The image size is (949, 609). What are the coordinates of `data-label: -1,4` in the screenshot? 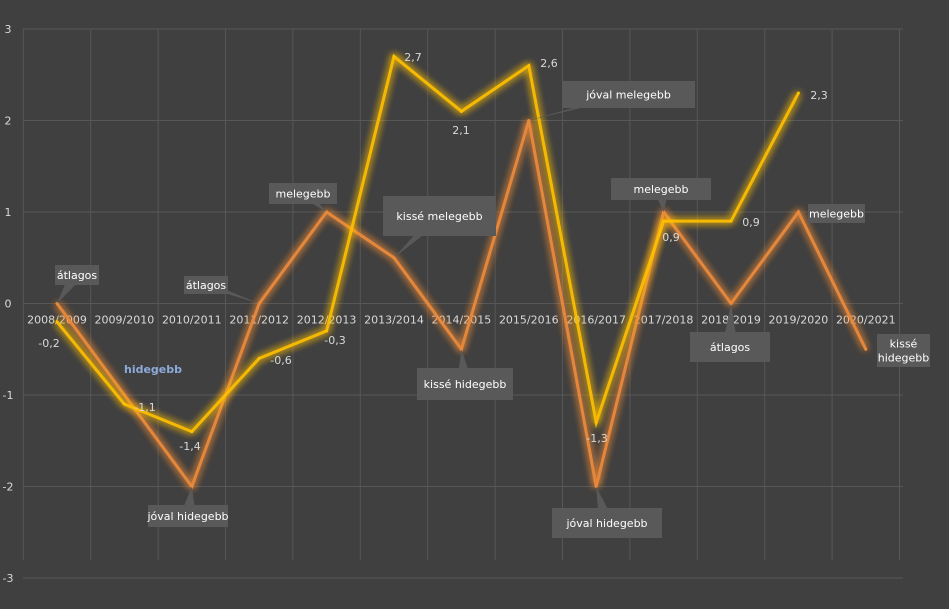 It's located at (189, 446).